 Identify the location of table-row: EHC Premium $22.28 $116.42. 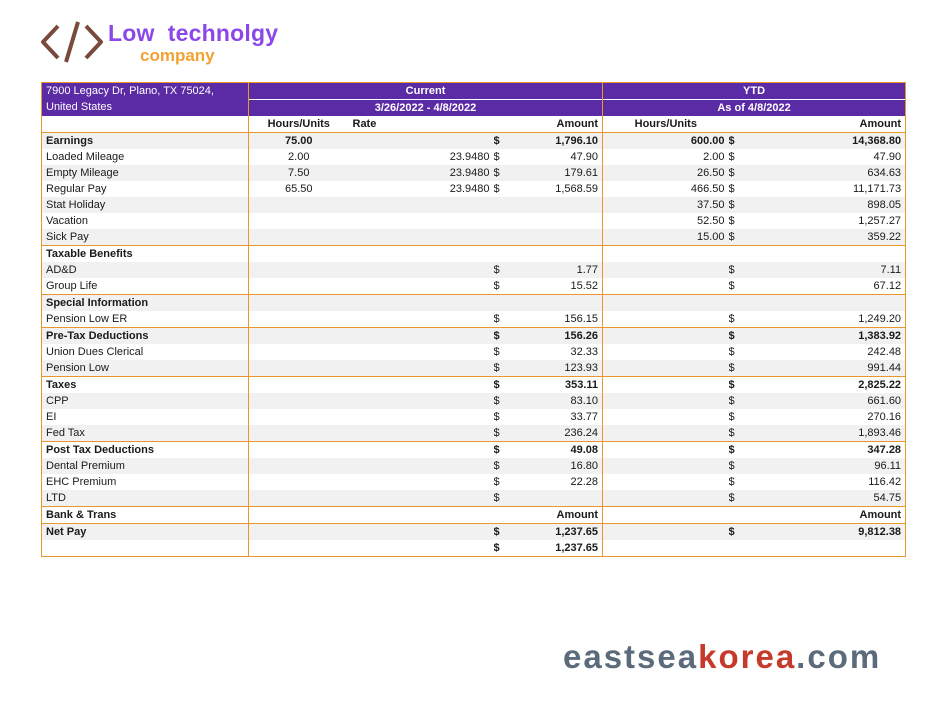
(474, 482).